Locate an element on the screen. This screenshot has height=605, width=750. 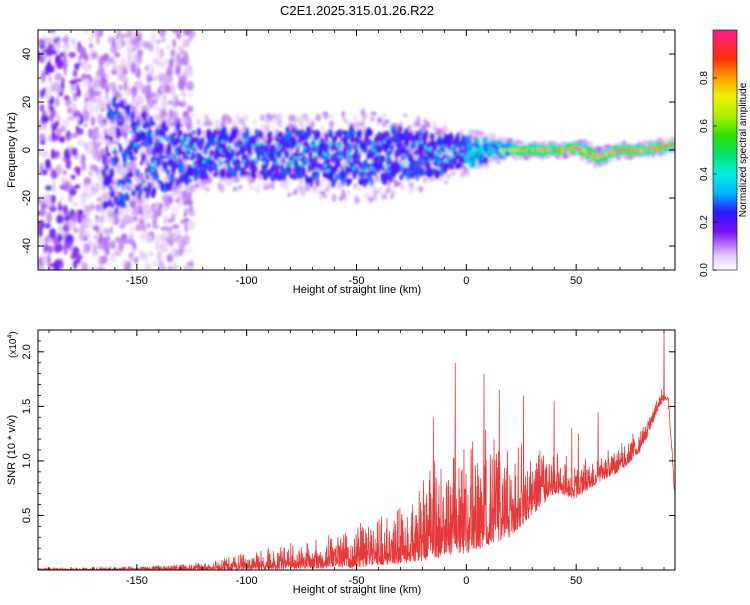
x-tick-label: 0 is located at coordinates (466, 581).